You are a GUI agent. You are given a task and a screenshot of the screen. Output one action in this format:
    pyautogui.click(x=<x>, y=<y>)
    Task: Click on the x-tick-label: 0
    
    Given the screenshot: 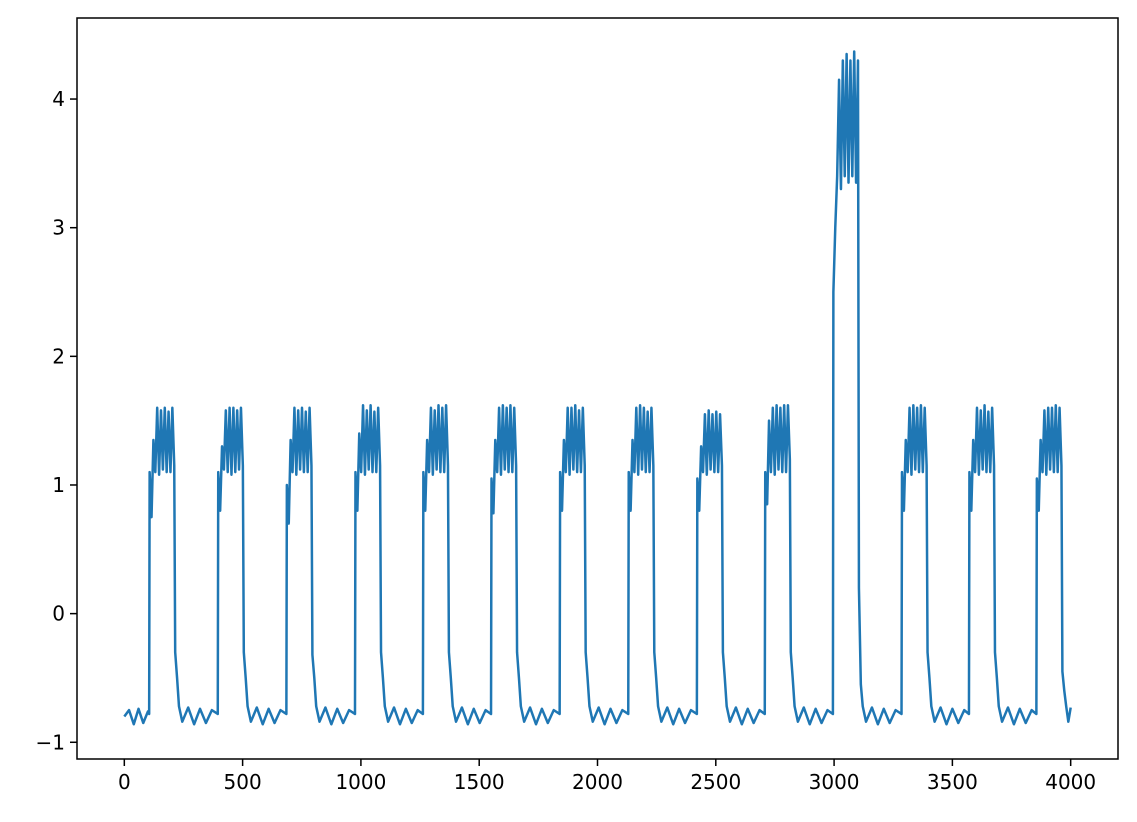 What is the action you would take?
    pyautogui.click(x=124, y=782)
    